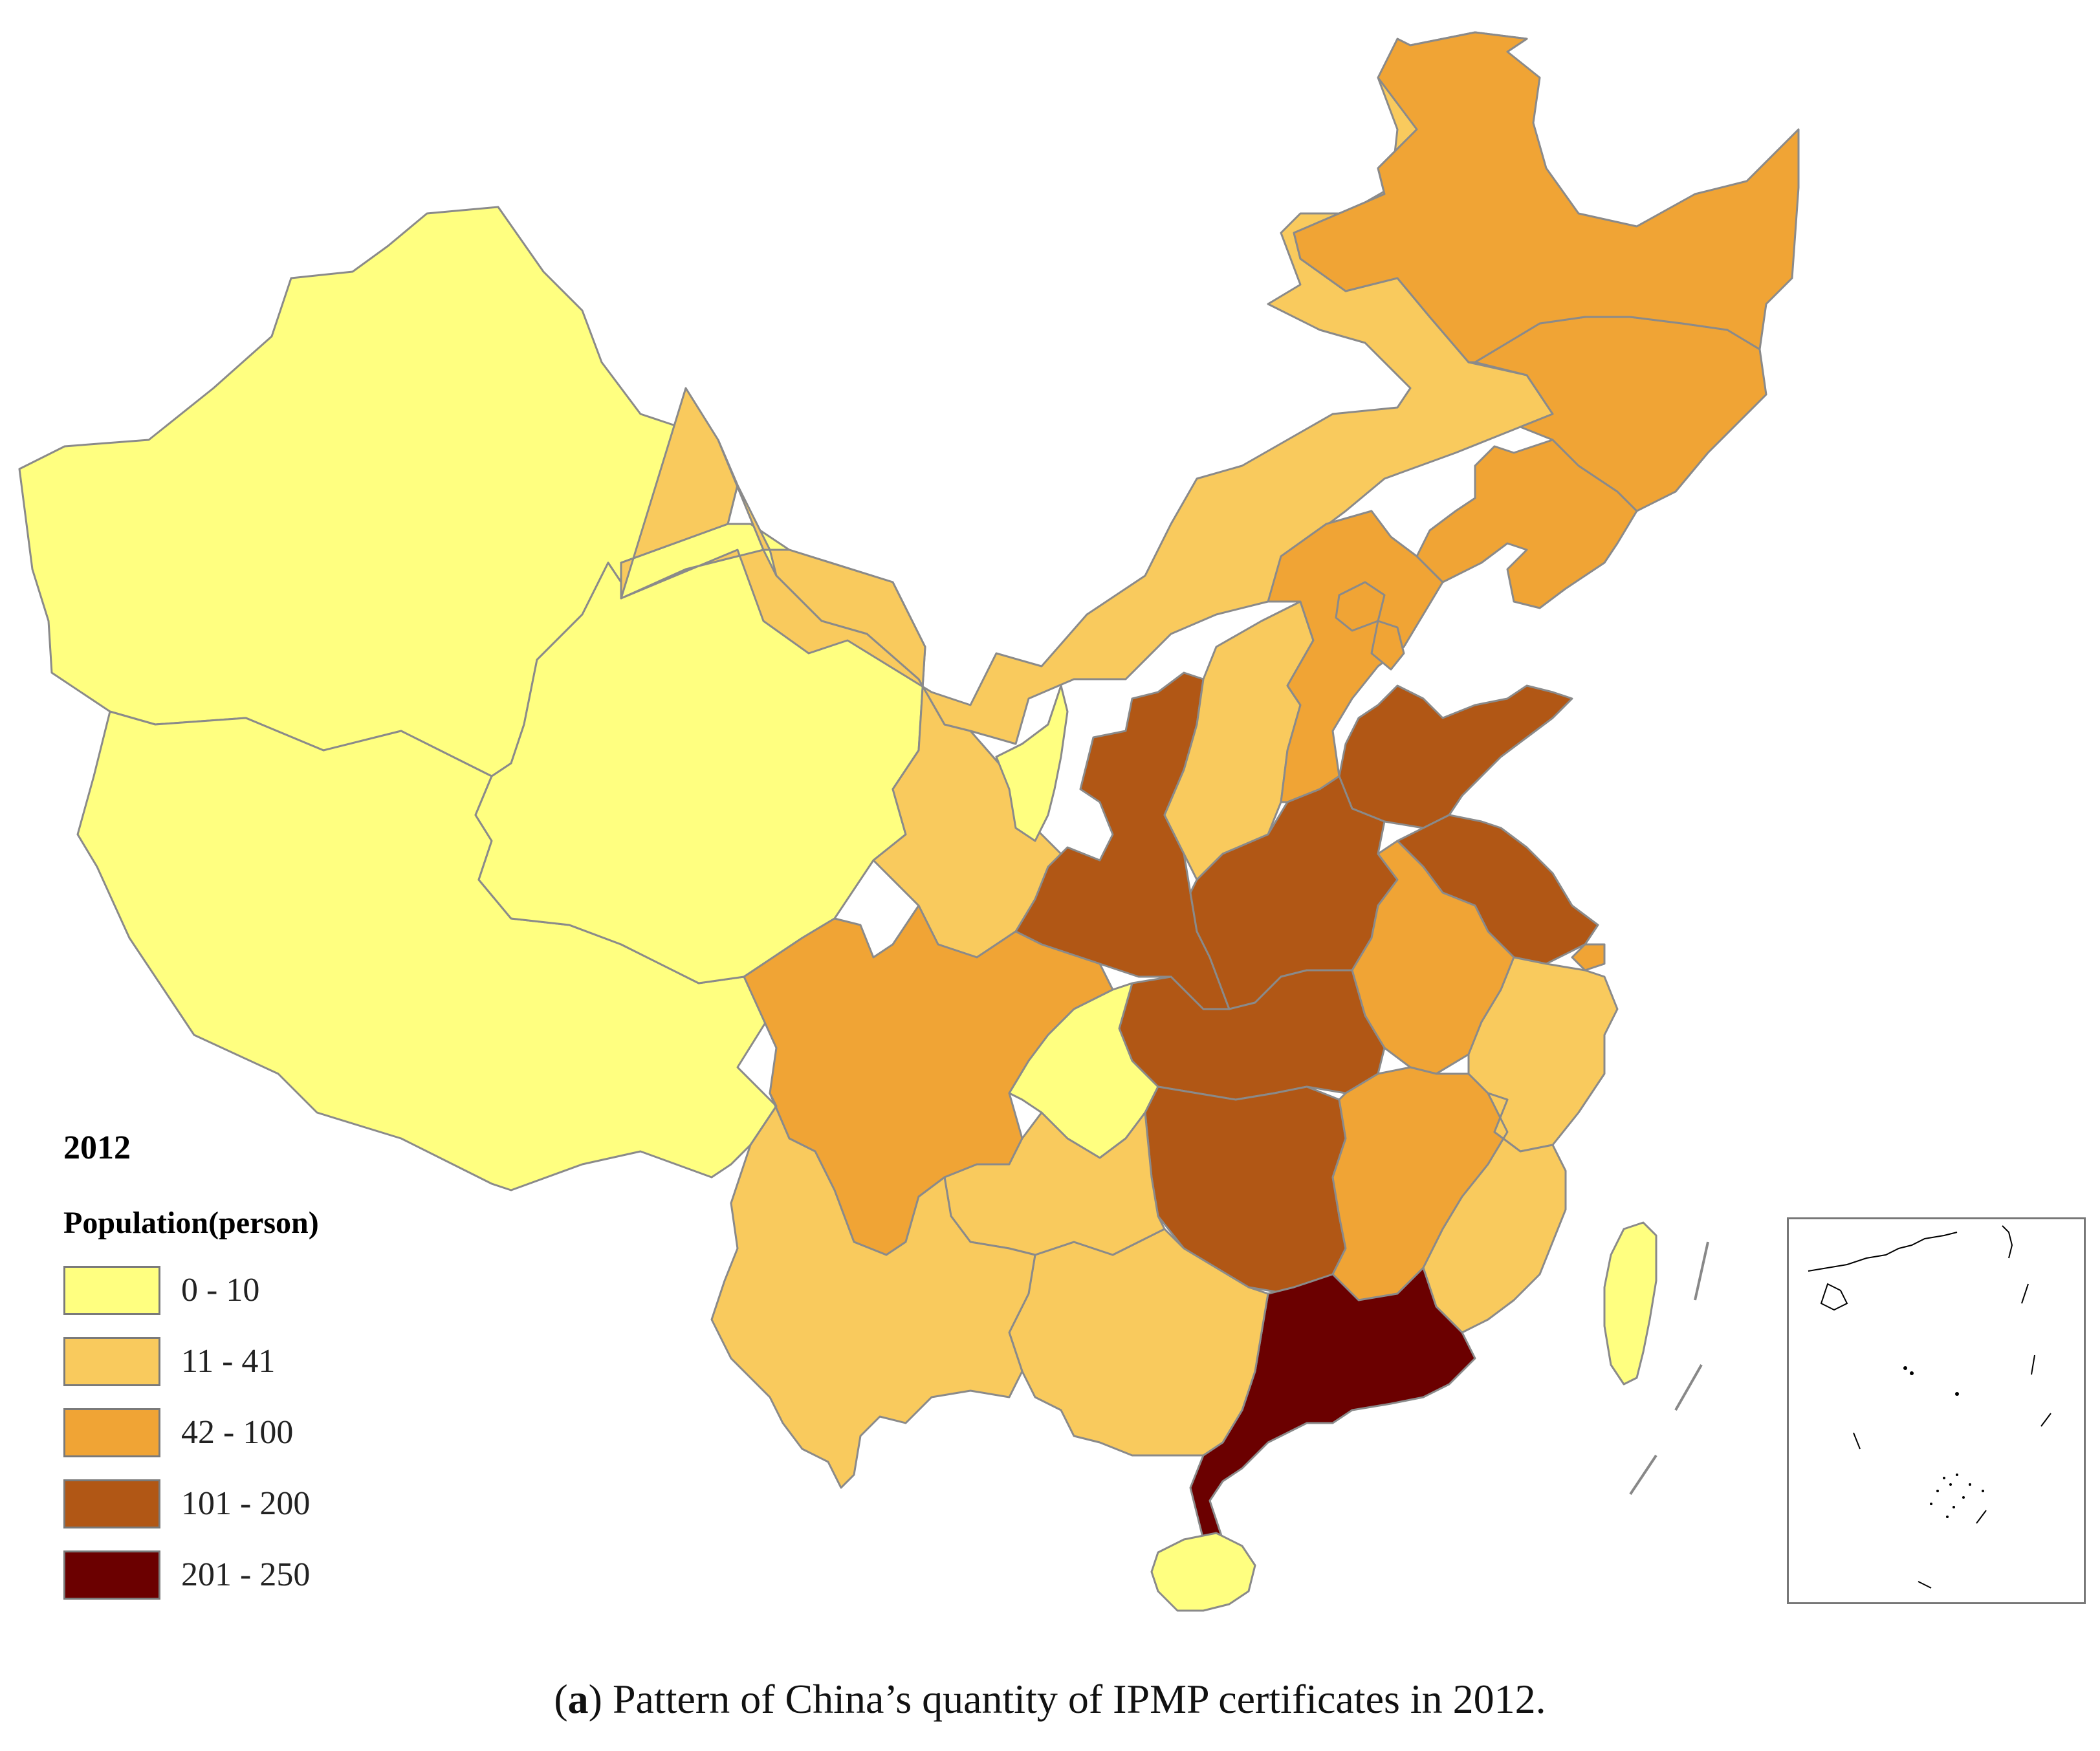 This screenshot has height=1751, width=2100. What do you see at coordinates (561, 1699) in the screenshot?
I see `caption-prefix: (` at bounding box center [561, 1699].